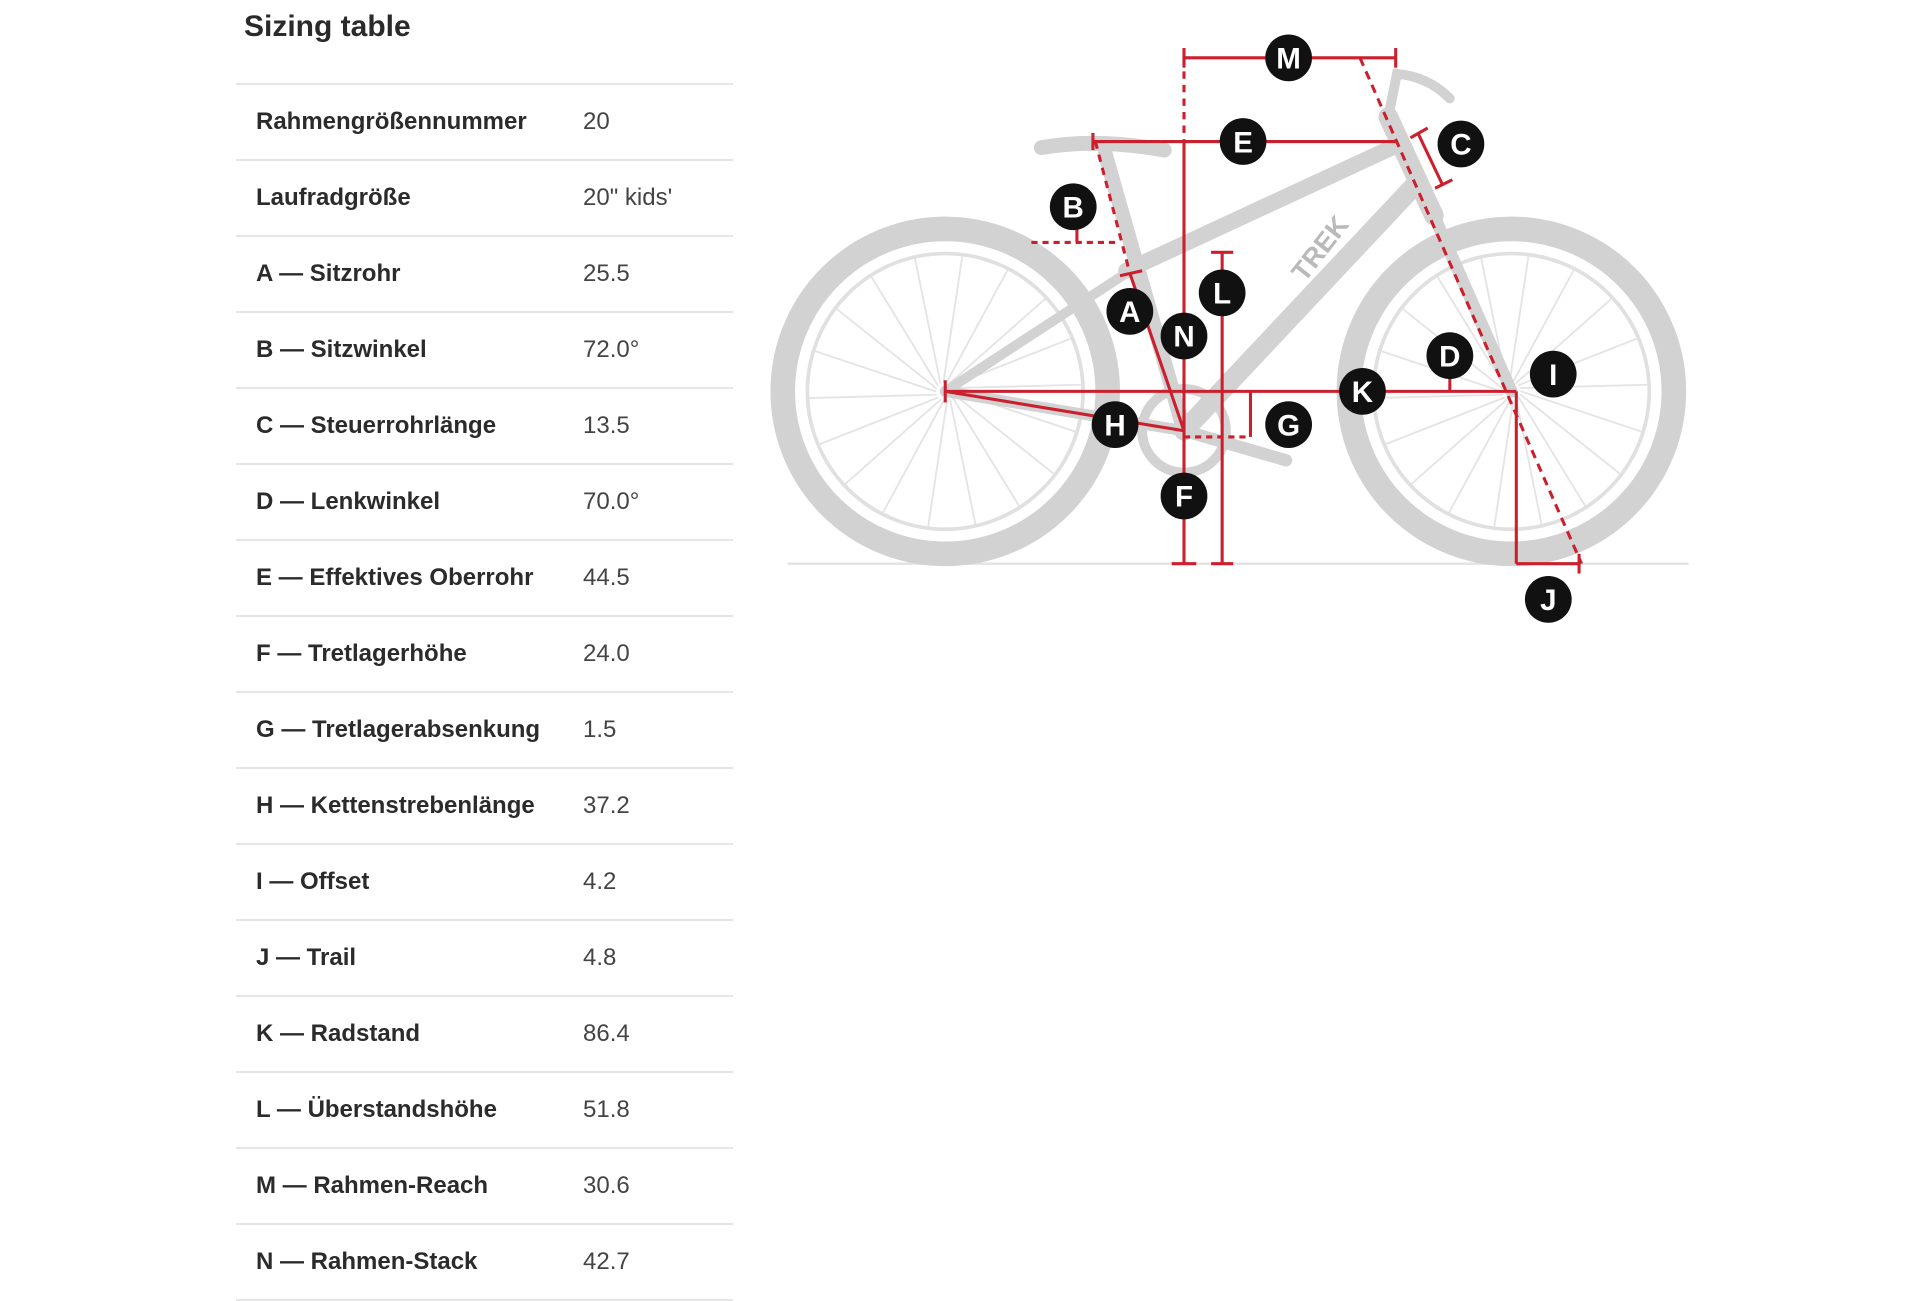  Describe the element at coordinates (306, 957) in the screenshot. I see `row-label: J — Trail` at that location.